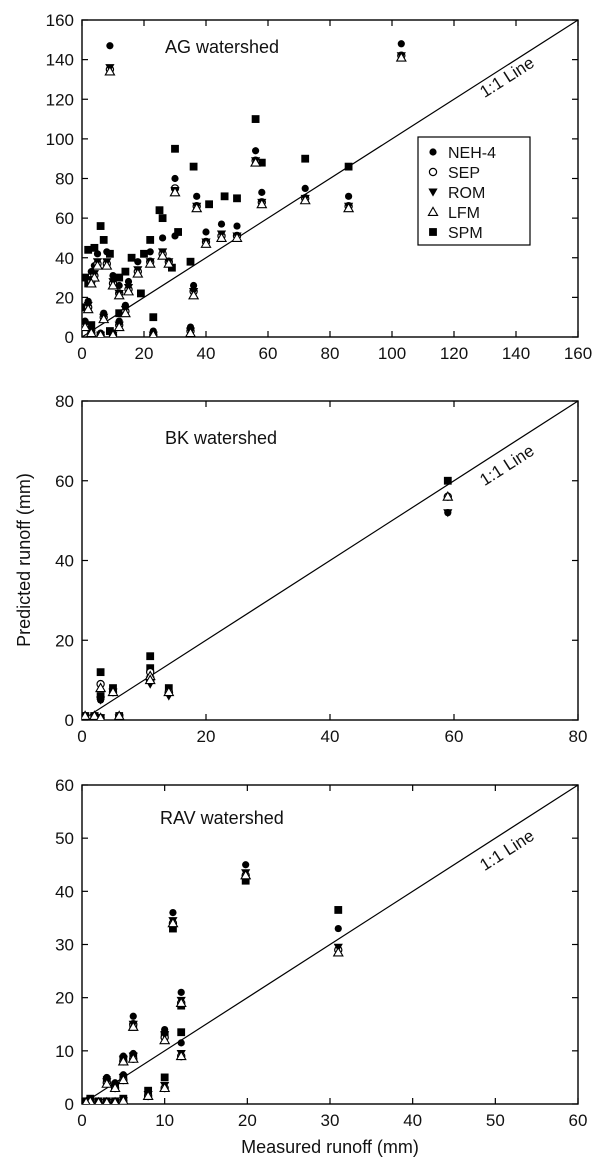 This screenshot has height=1167, width=604. I want to click on y-tick-label: 120, so click(60, 99).